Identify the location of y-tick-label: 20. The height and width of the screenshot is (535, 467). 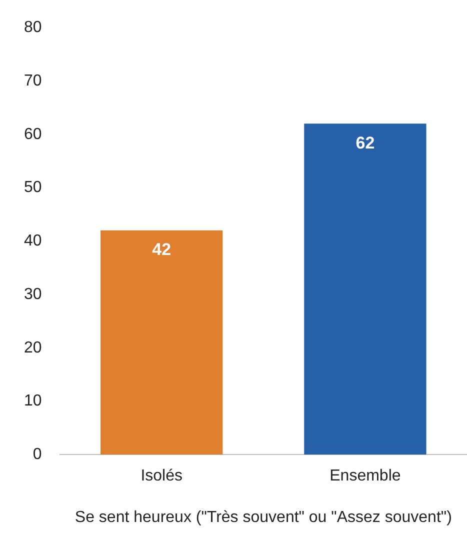
(33, 347).